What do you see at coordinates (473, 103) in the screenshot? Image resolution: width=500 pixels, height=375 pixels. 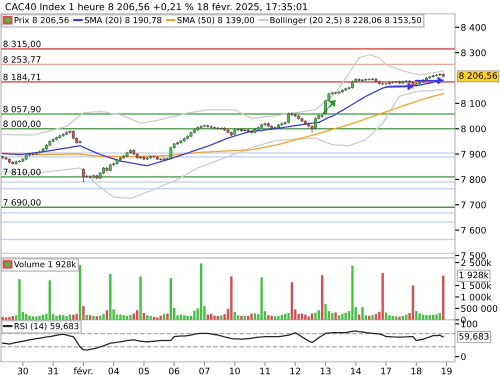 I see `y-tick-label: 8 100` at bounding box center [473, 103].